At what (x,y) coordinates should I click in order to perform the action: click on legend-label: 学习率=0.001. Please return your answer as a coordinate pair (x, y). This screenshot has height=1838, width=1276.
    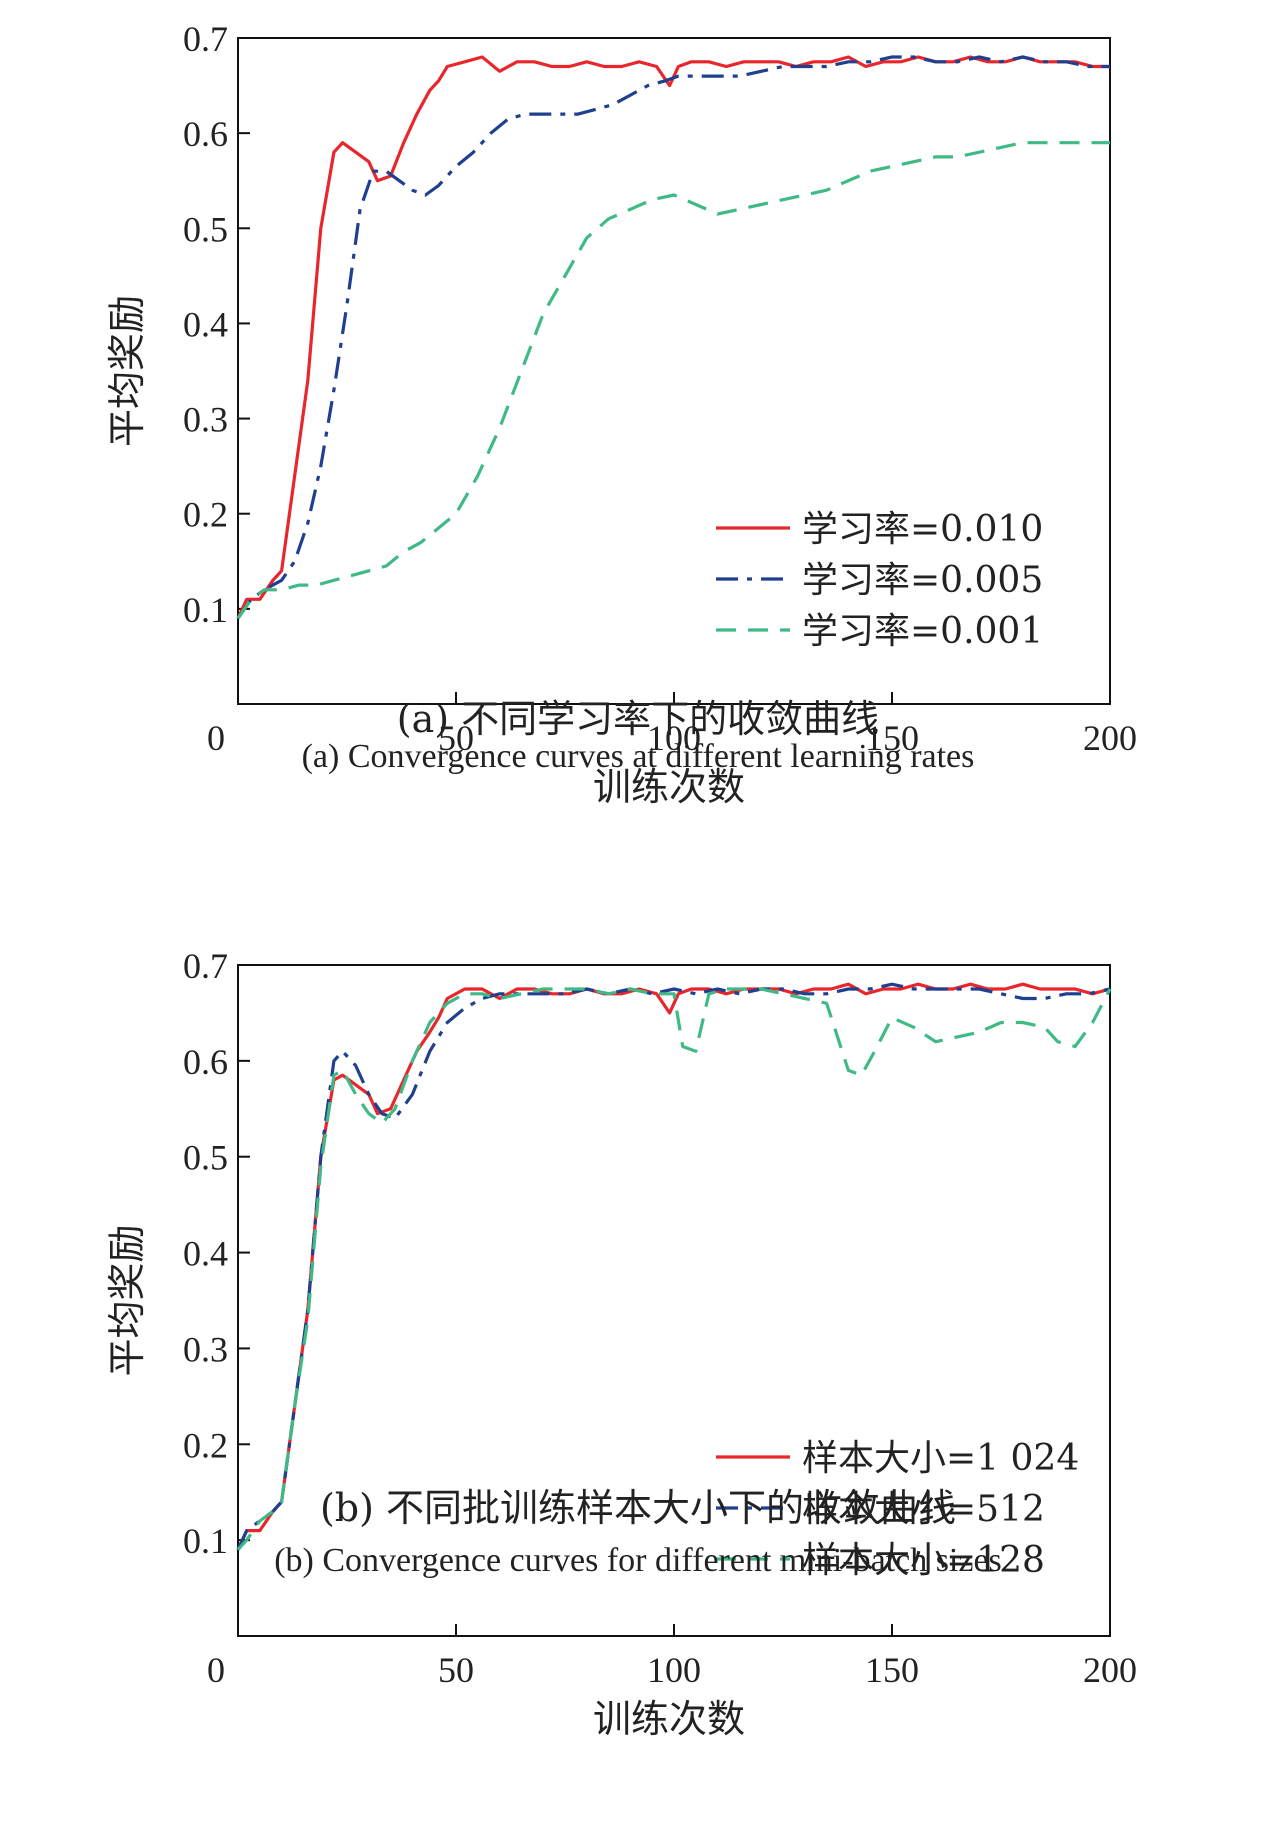
    Looking at the image, I should click on (922, 631).